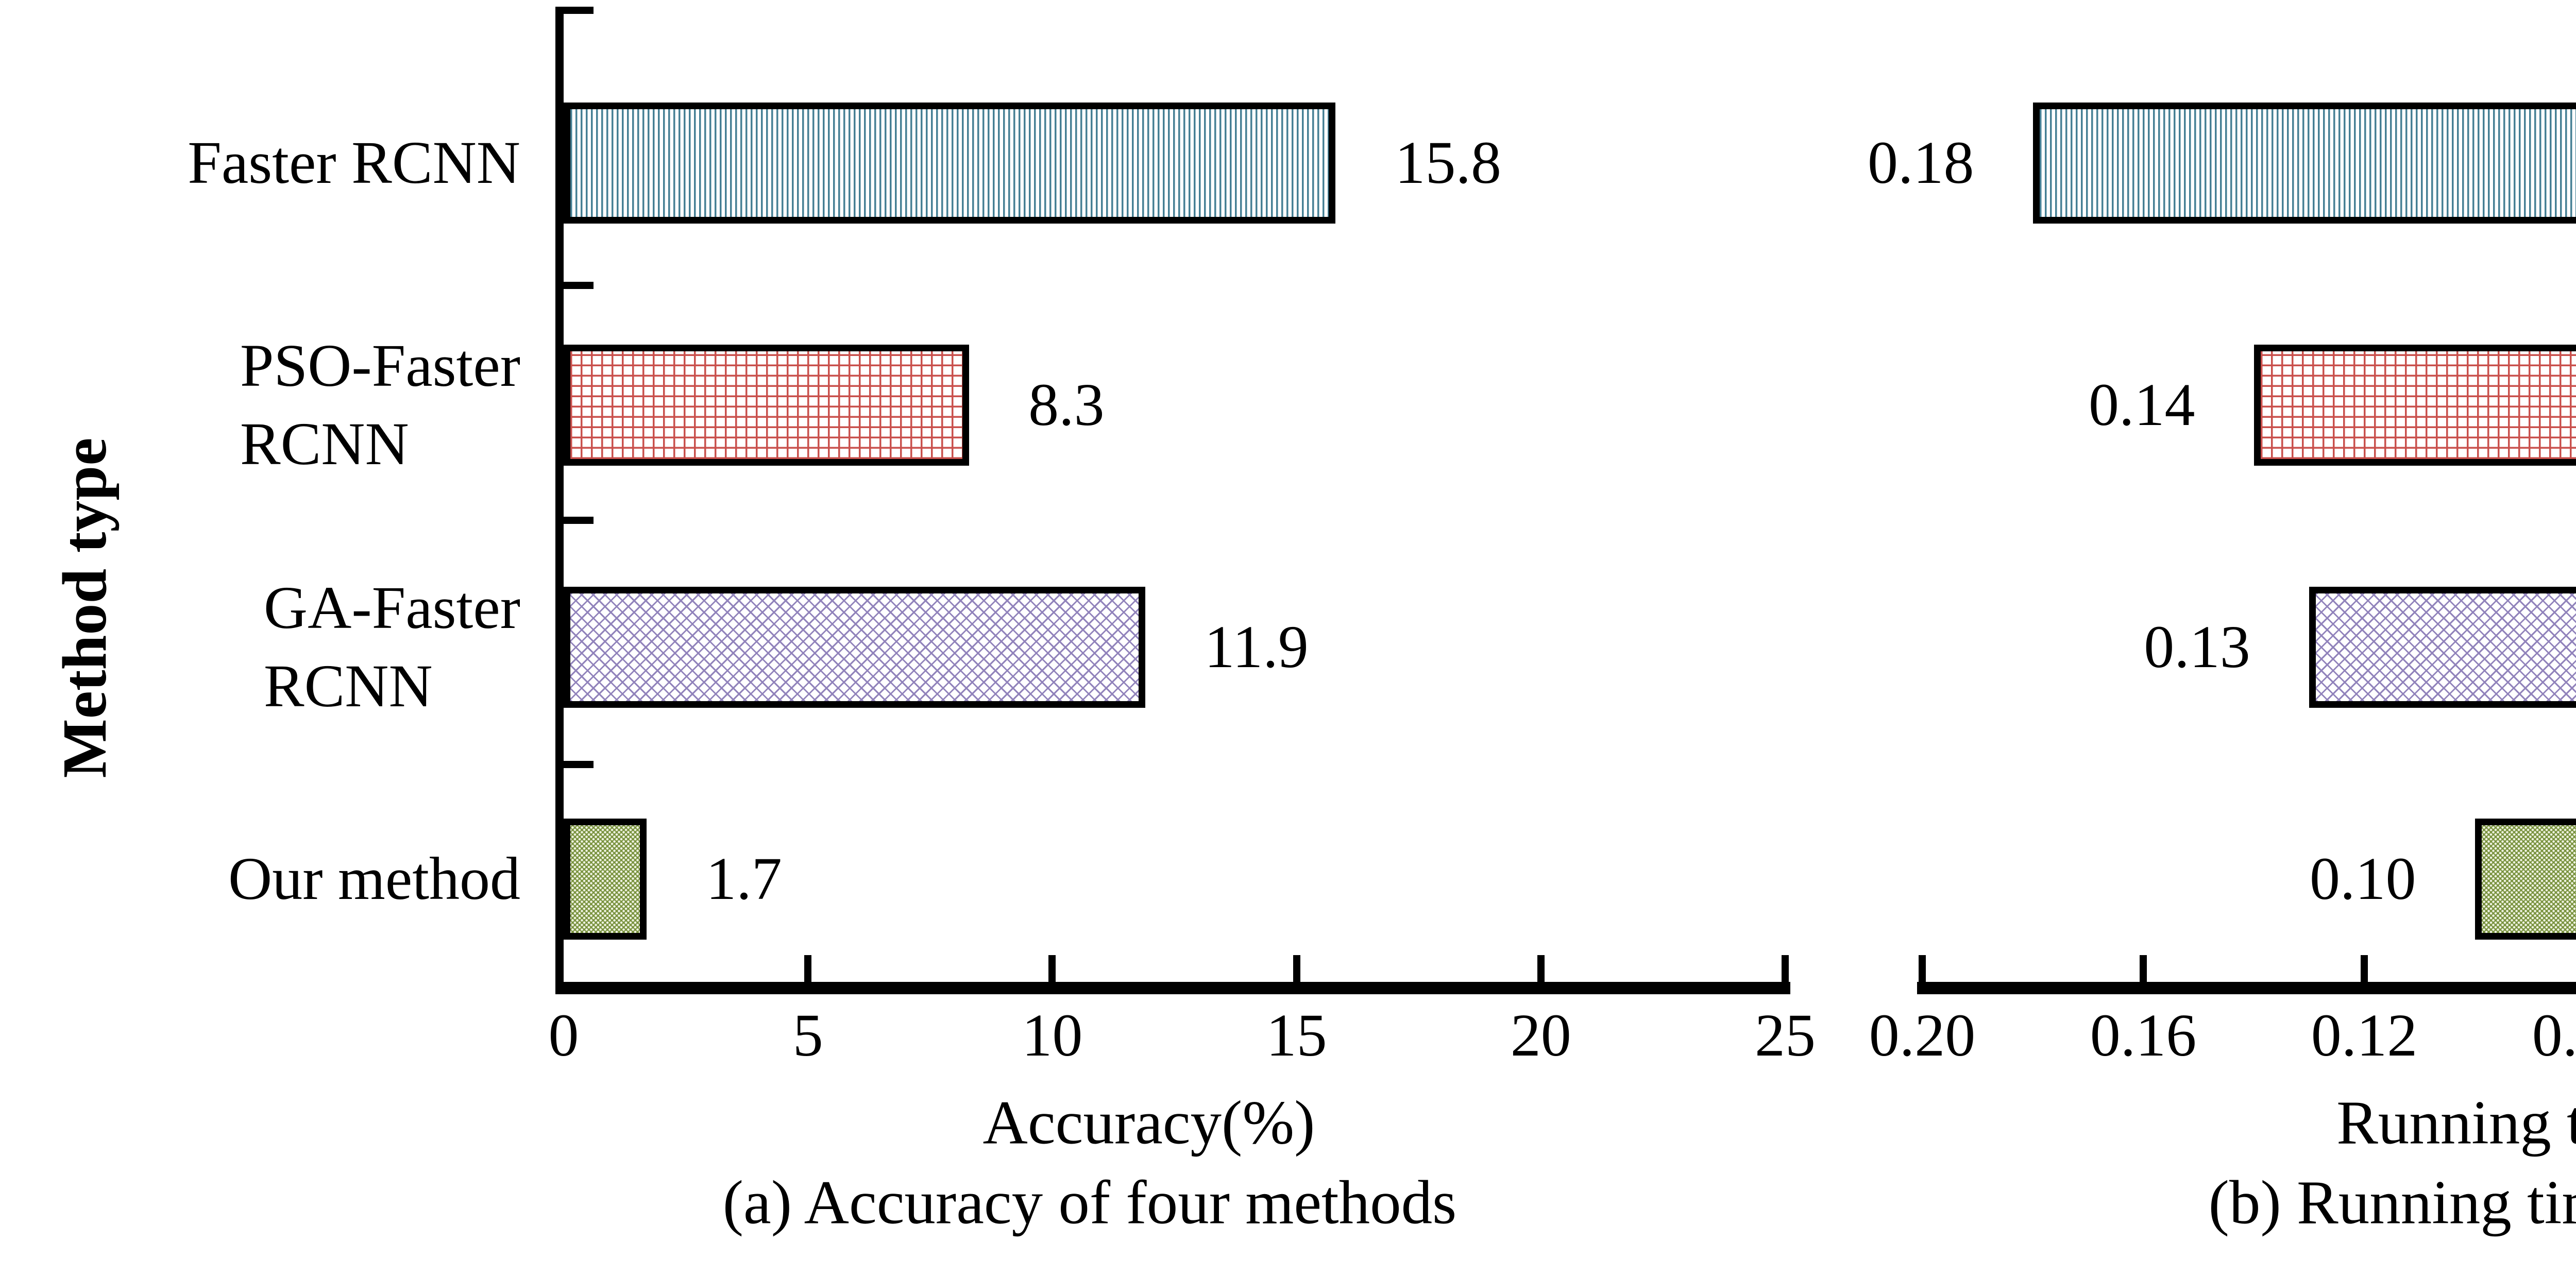  What do you see at coordinates (2143, 968) in the screenshot?
I see `x-tick-b-0.16` at bounding box center [2143, 968].